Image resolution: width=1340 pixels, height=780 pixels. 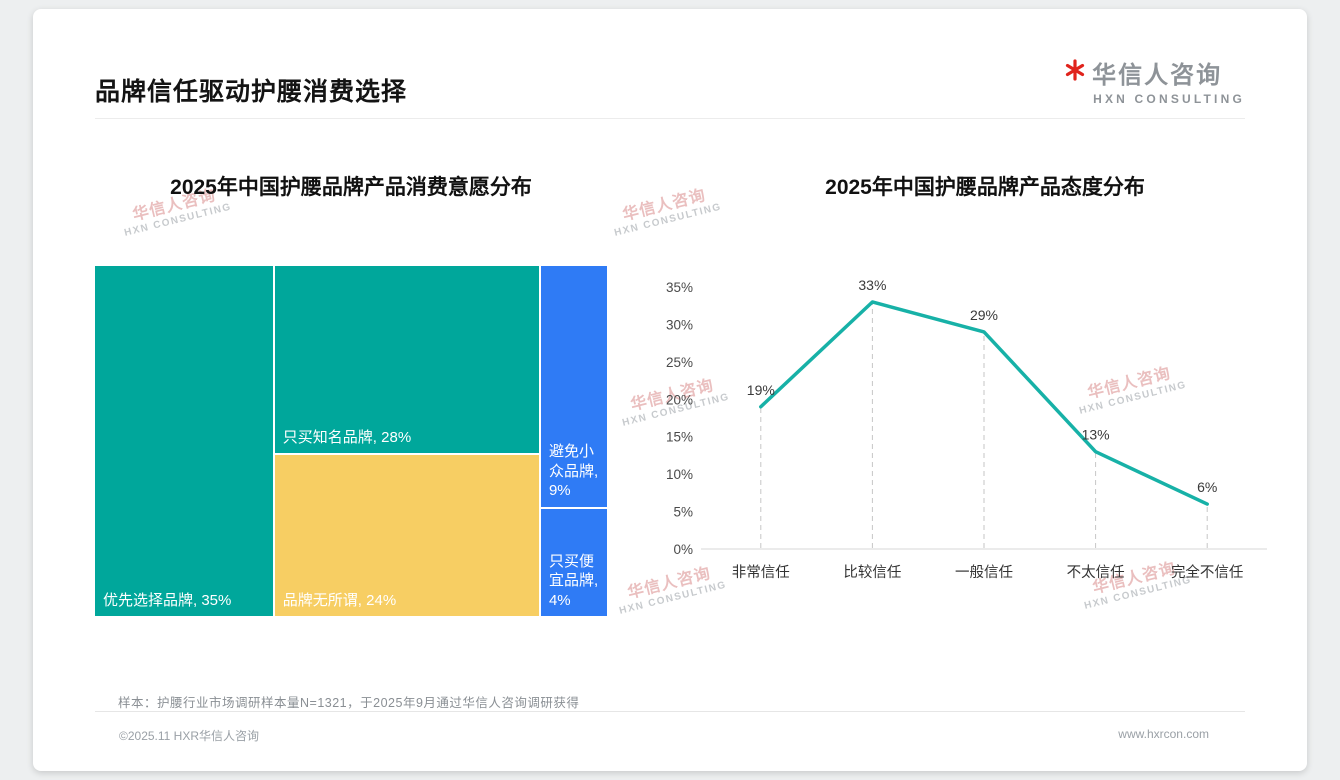 I want to click on data-label: 19%, so click(x=761, y=390).